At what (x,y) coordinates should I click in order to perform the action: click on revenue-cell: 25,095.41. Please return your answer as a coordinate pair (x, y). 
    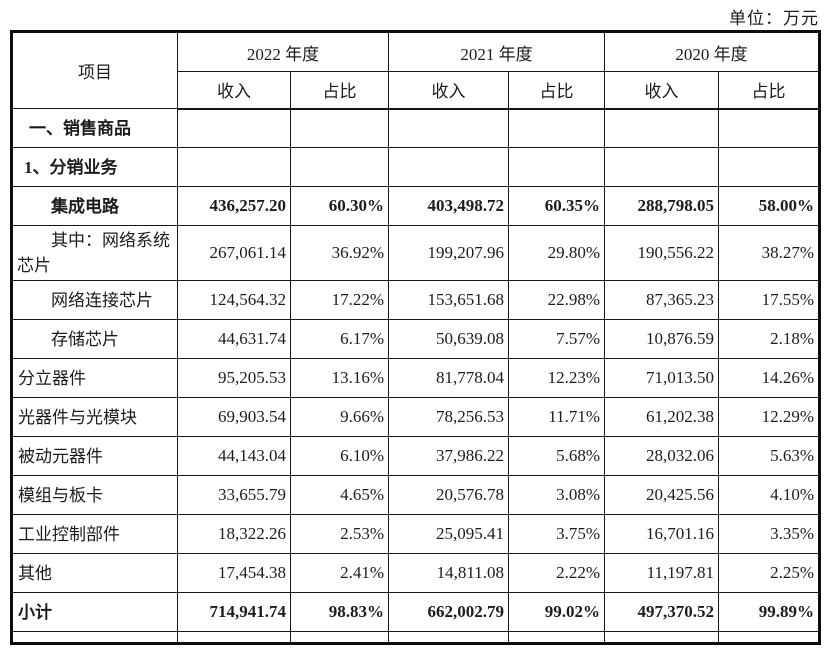
    Looking at the image, I should click on (448, 534).